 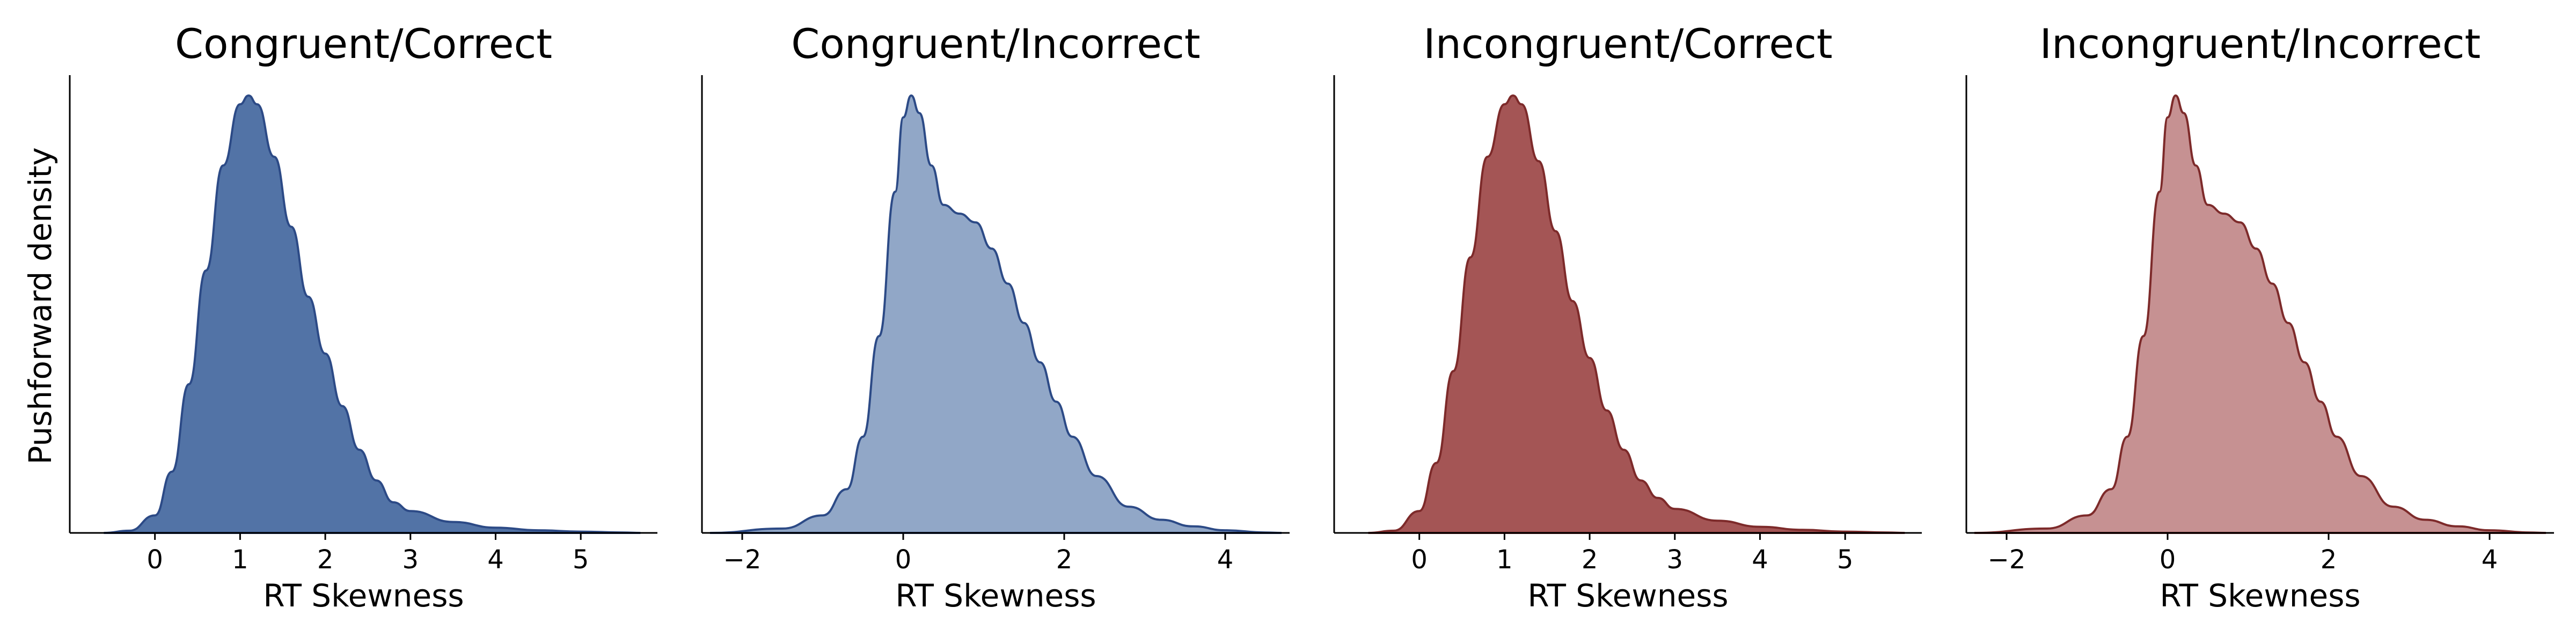 I want to click on y-axis-label: Pushforward density, so click(x=40, y=305).